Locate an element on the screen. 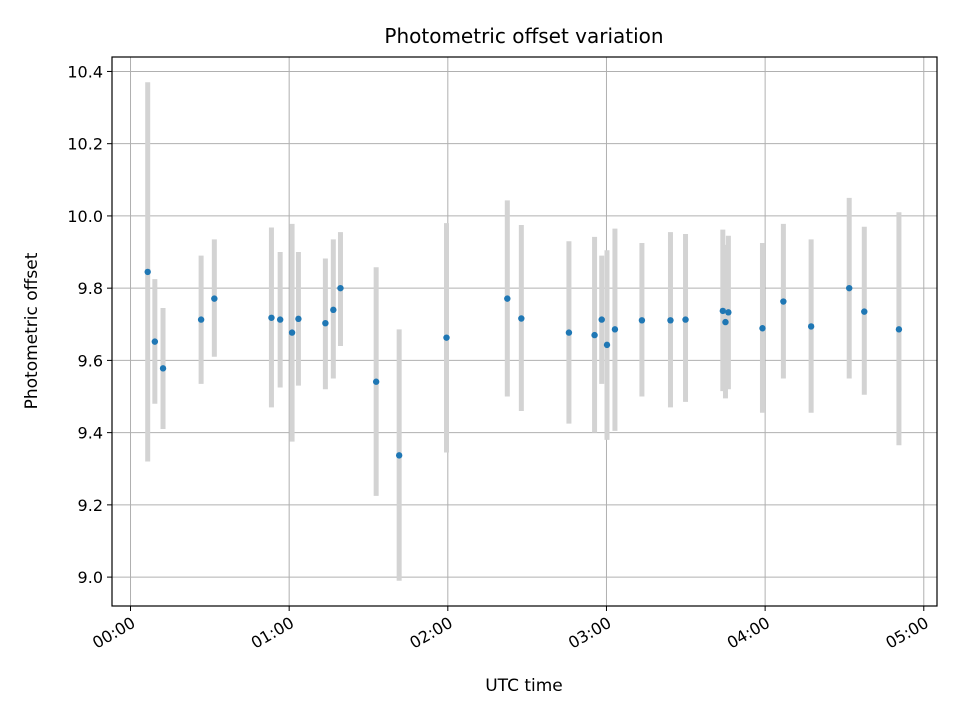 This screenshot has height=720, width=960. y-tick-label: 9.6 is located at coordinates (90, 360).